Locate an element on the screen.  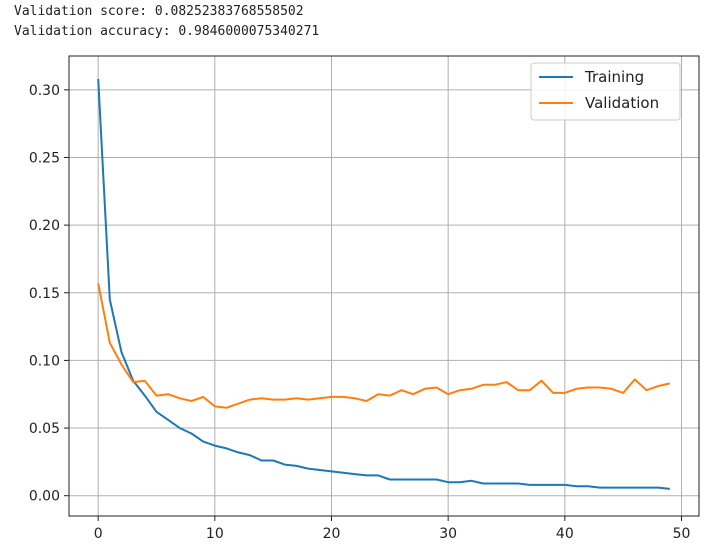
y-tick-label: 0.10 is located at coordinates (44, 361).